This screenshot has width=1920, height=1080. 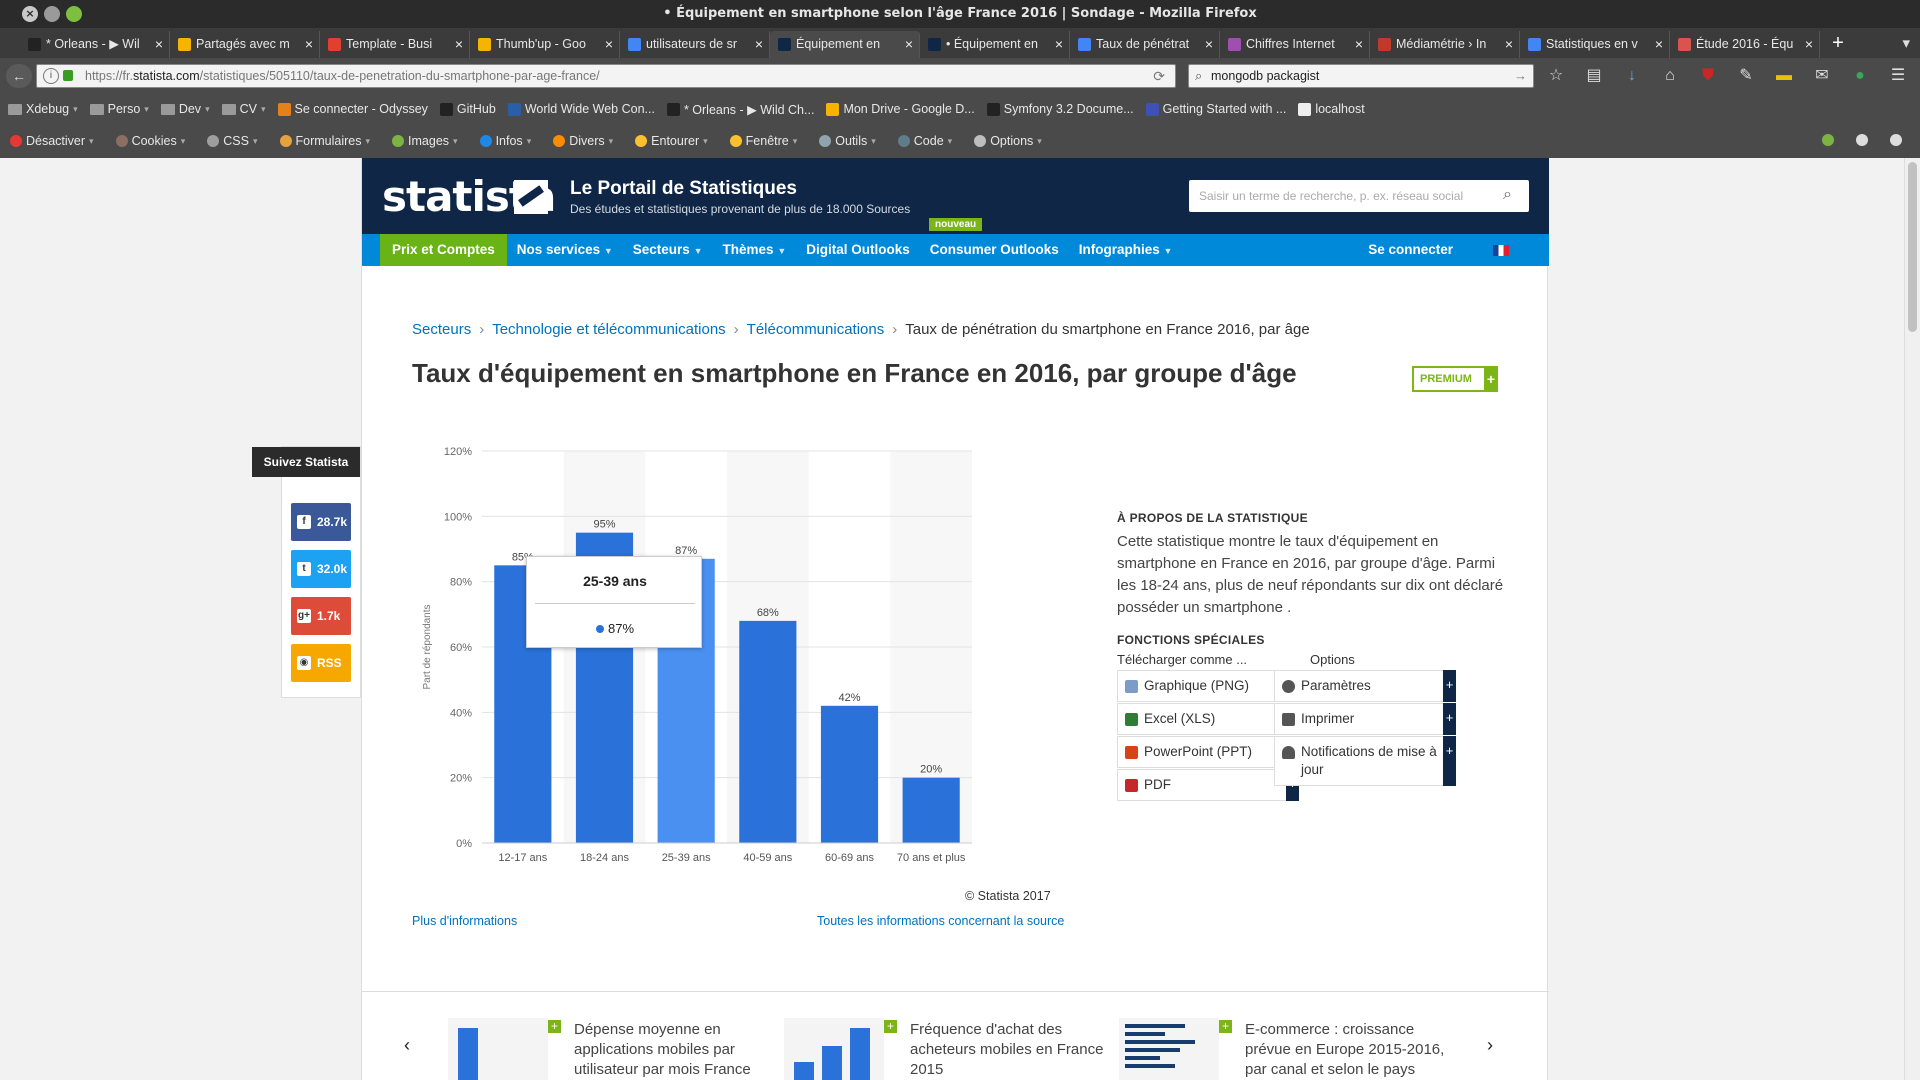 What do you see at coordinates (1912, 247) in the screenshot?
I see `scrollbar-thumb` at bounding box center [1912, 247].